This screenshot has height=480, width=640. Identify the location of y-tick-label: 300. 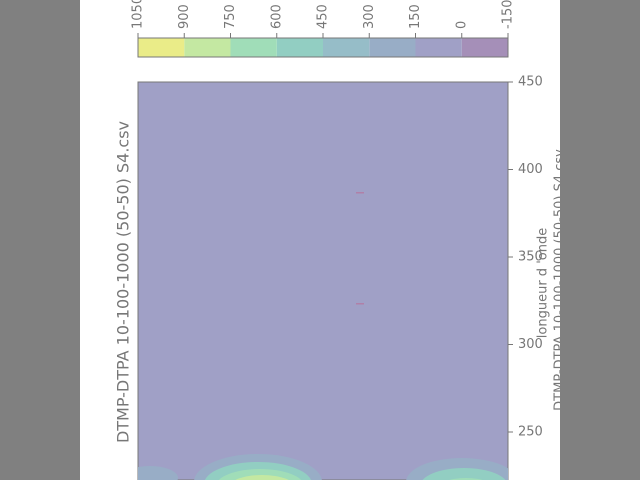
(530, 344).